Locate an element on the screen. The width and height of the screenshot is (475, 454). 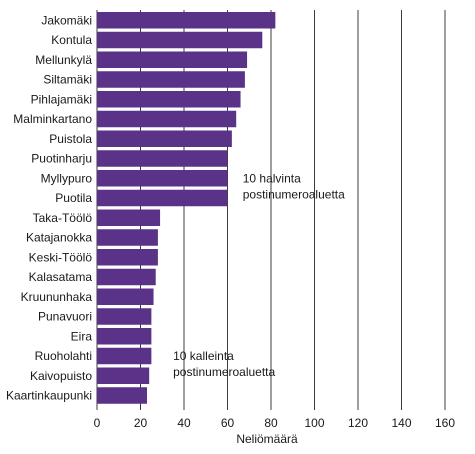
category-label: Eira is located at coordinates (82, 336).